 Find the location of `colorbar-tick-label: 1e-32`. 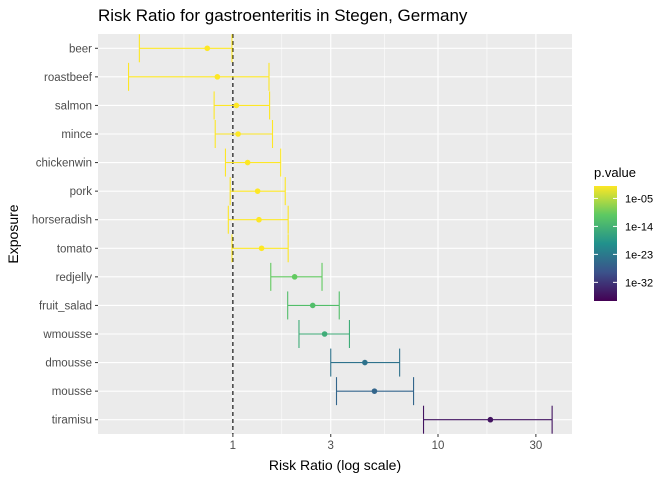

colorbar-tick-label: 1e-32 is located at coordinates (639, 283).